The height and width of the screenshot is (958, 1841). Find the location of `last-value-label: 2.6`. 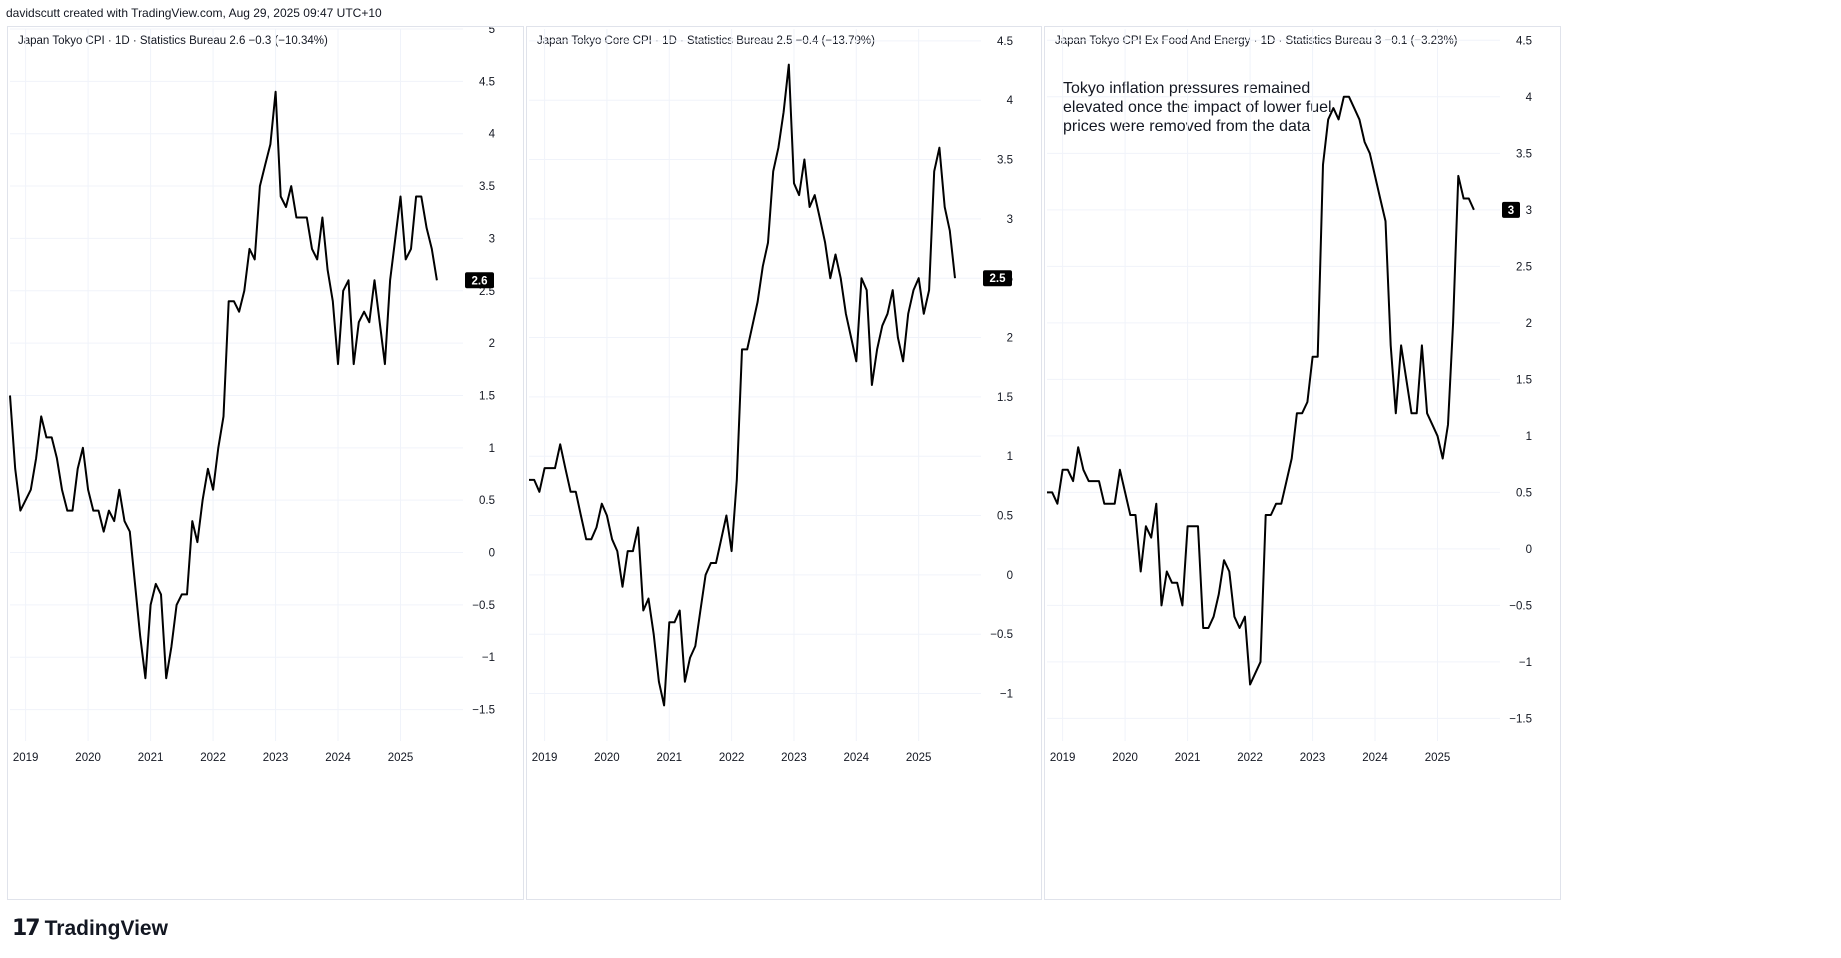

last-value-label: 2.6 is located at coordinates (480, 281).